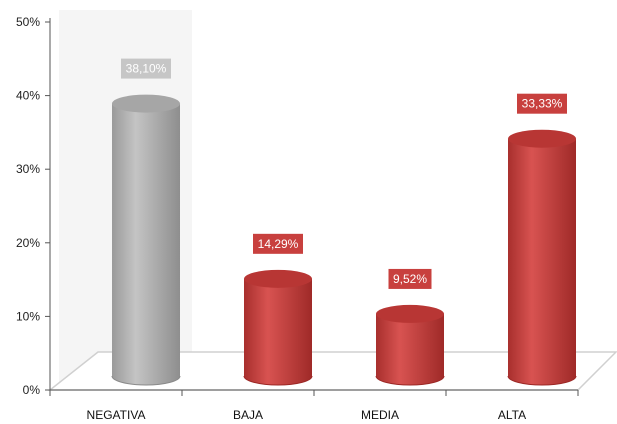 Image resolution: width=617 pixels, height=424 pixels. I want to click on data-label: 14,29%, so click(278, 243).